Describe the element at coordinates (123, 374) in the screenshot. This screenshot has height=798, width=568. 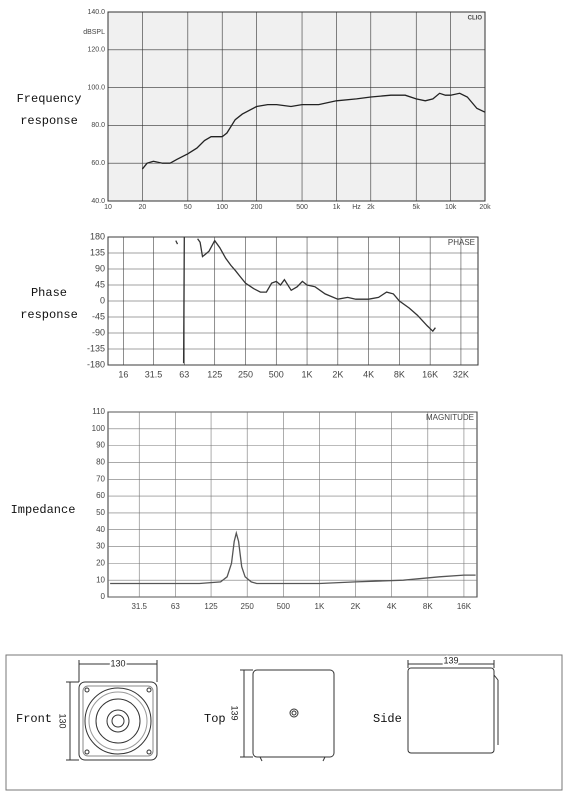
I see `x-tick-label: 16` at that location.